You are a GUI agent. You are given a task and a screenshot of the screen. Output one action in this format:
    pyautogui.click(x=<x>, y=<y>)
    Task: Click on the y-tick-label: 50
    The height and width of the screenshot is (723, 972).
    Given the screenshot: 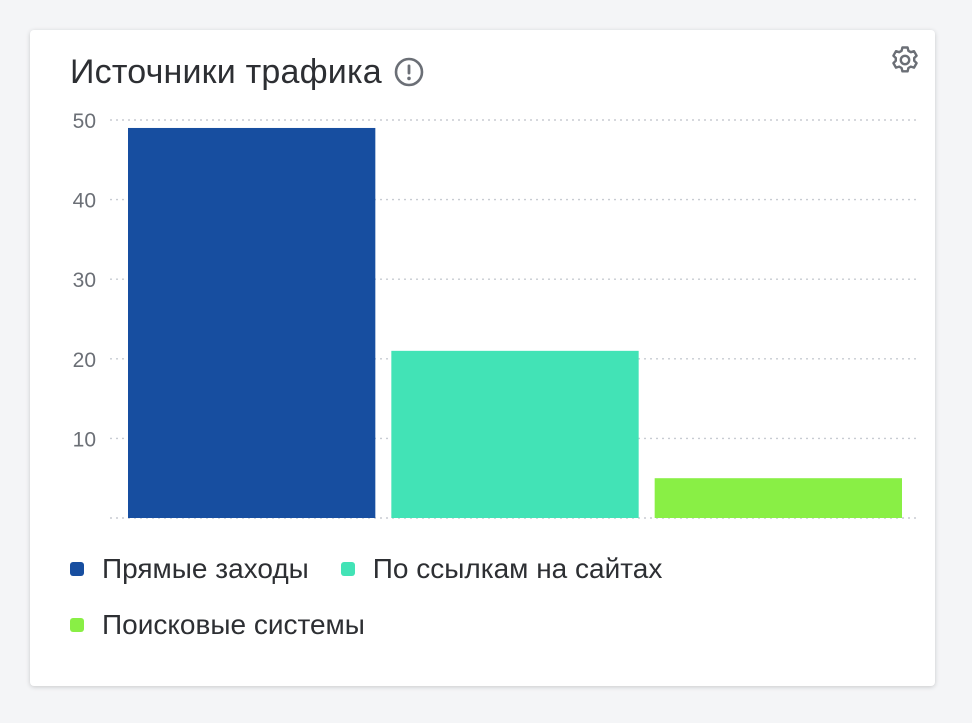 What is the action you would take?
    pyautogui.click(x=84, y=121)
    